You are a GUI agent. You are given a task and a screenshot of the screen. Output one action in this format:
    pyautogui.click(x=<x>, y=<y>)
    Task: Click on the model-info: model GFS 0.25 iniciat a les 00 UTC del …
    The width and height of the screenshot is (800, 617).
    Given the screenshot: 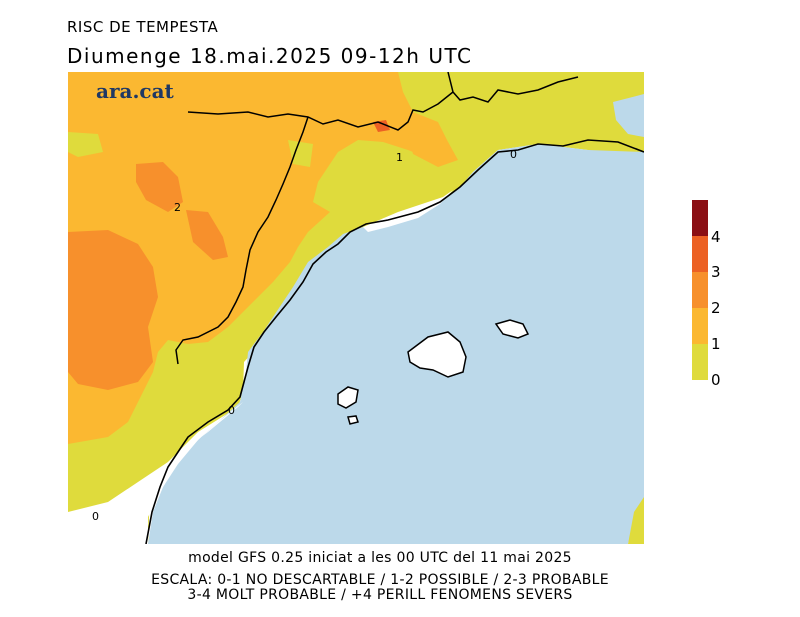 What is the action you would take?
    pyautogui.click(x=380, y=558)
    